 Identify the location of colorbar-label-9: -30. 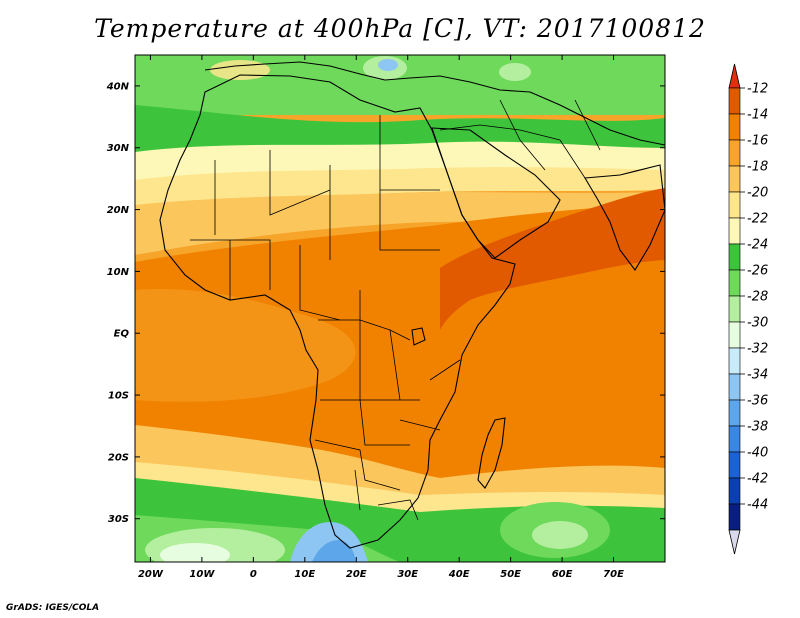
(757, 323).